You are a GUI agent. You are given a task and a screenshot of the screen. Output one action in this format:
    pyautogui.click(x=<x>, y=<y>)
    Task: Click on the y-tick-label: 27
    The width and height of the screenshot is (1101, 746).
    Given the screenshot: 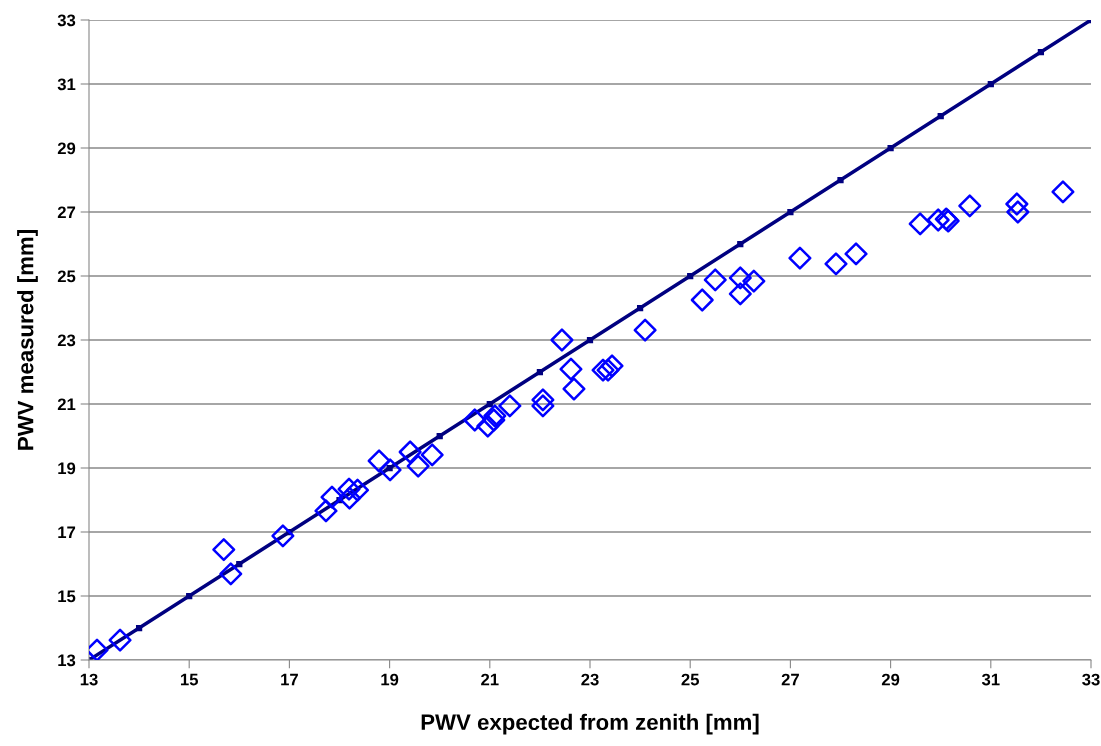 What is the action you would take?
    pyautogui.click(x=66, y=212)
    